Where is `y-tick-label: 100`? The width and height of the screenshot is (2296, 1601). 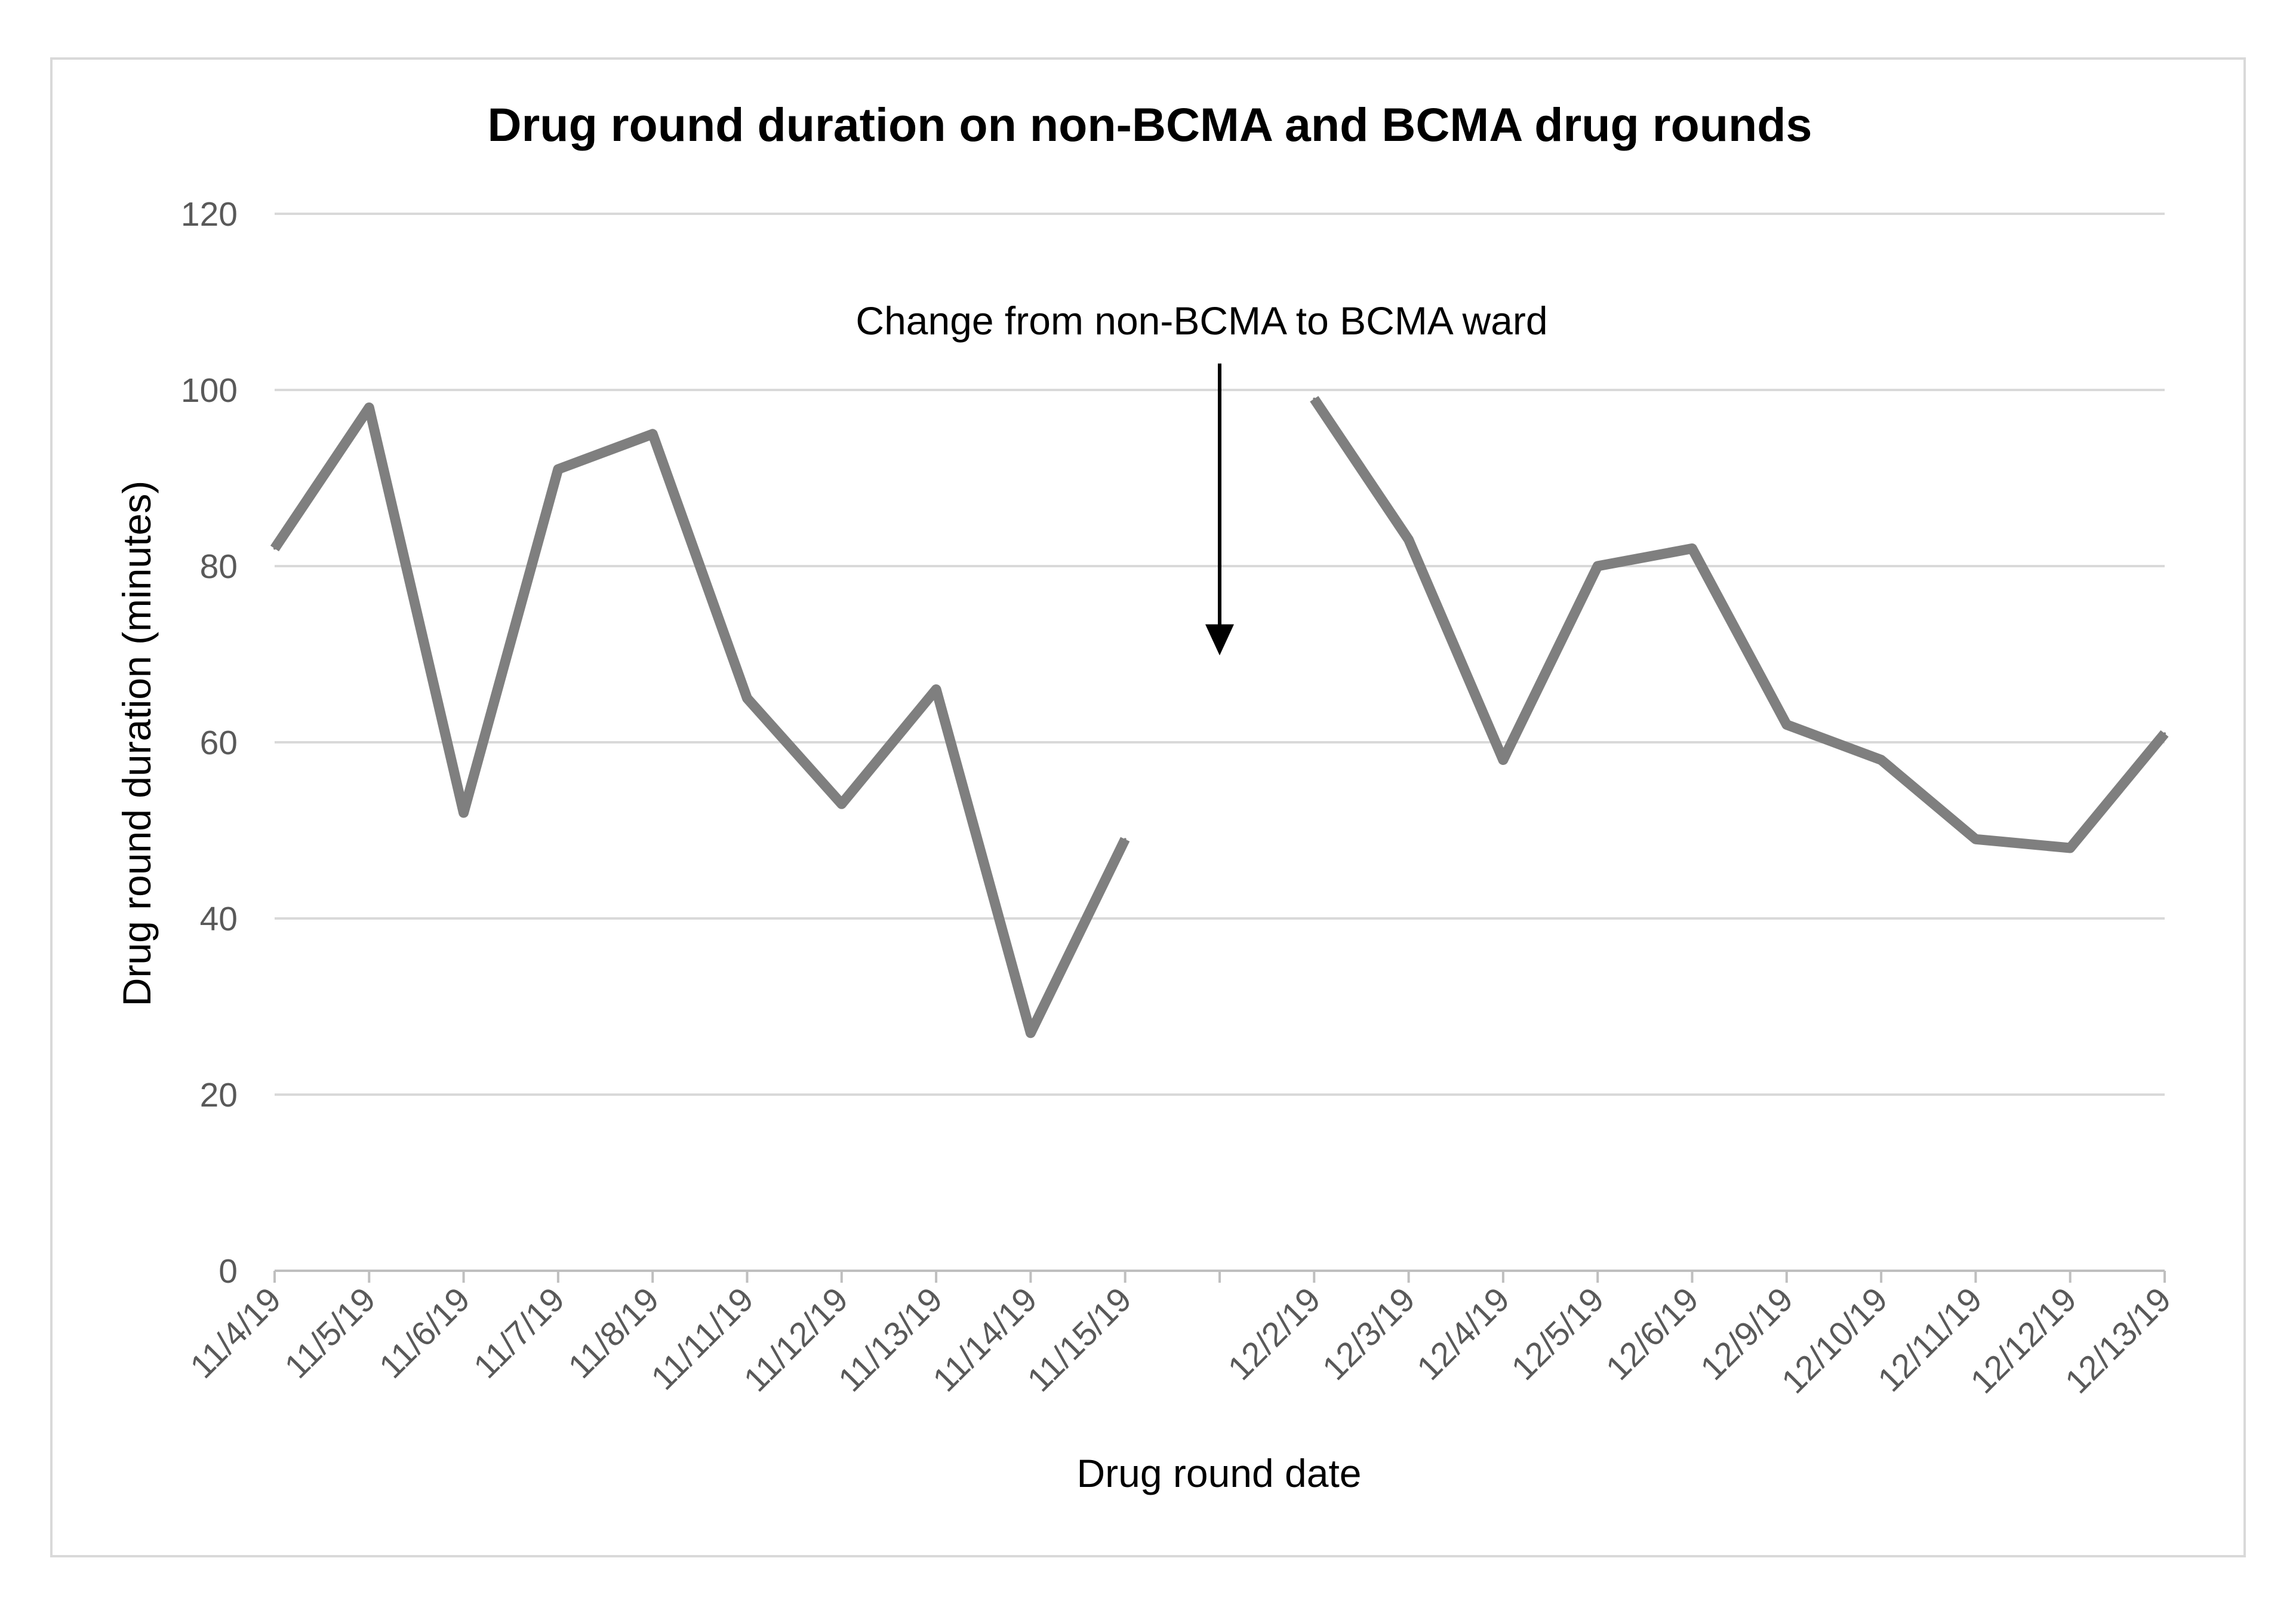 y-tick-label: 100 is located at coordinates (209, 390).